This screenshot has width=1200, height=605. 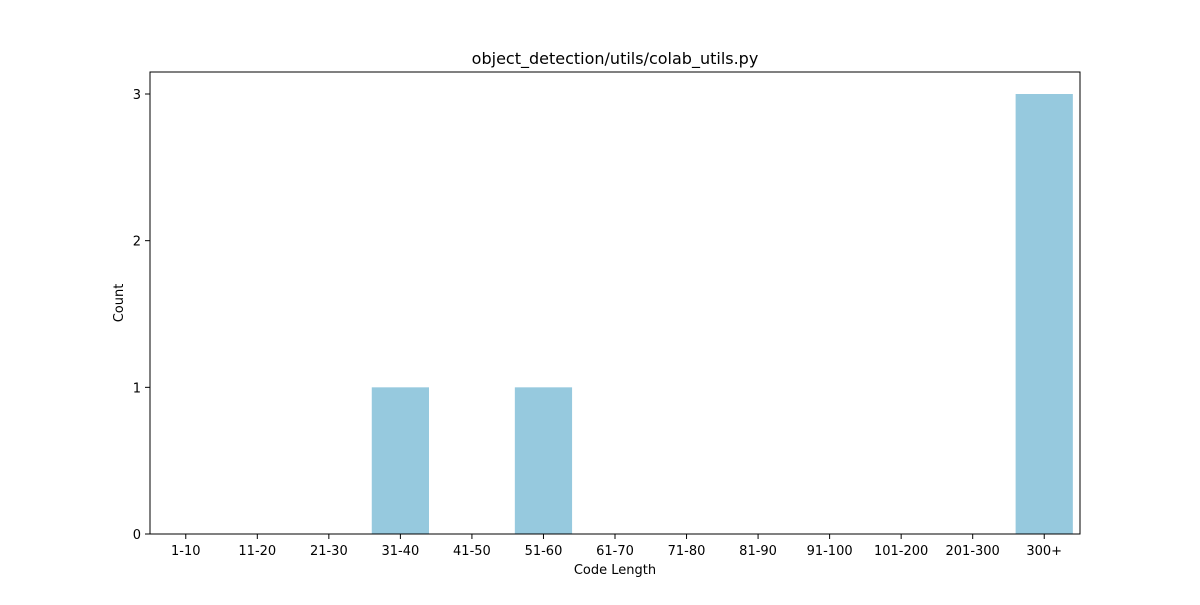 I want to click on x-tick-label: 91-100, so click(x=830, y=551).